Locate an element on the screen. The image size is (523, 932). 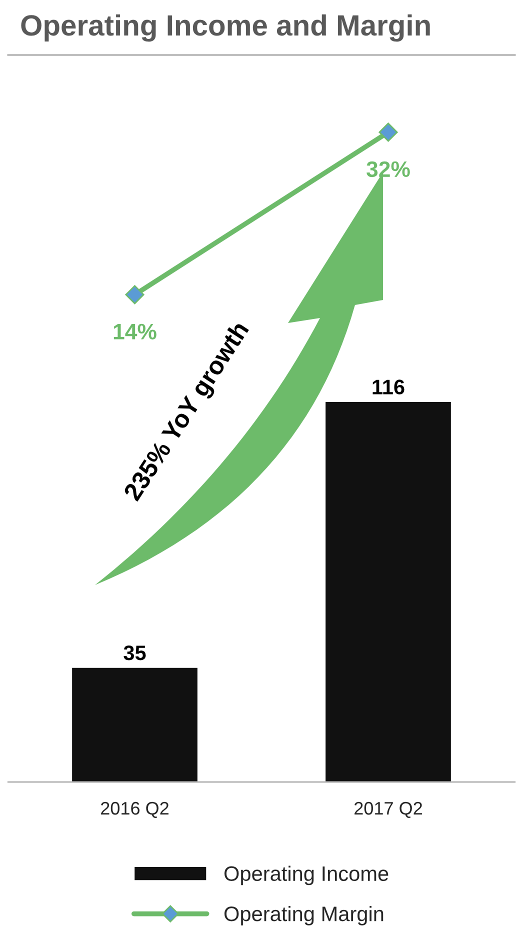
data-label: 35 is located at coordinates (135, 652).